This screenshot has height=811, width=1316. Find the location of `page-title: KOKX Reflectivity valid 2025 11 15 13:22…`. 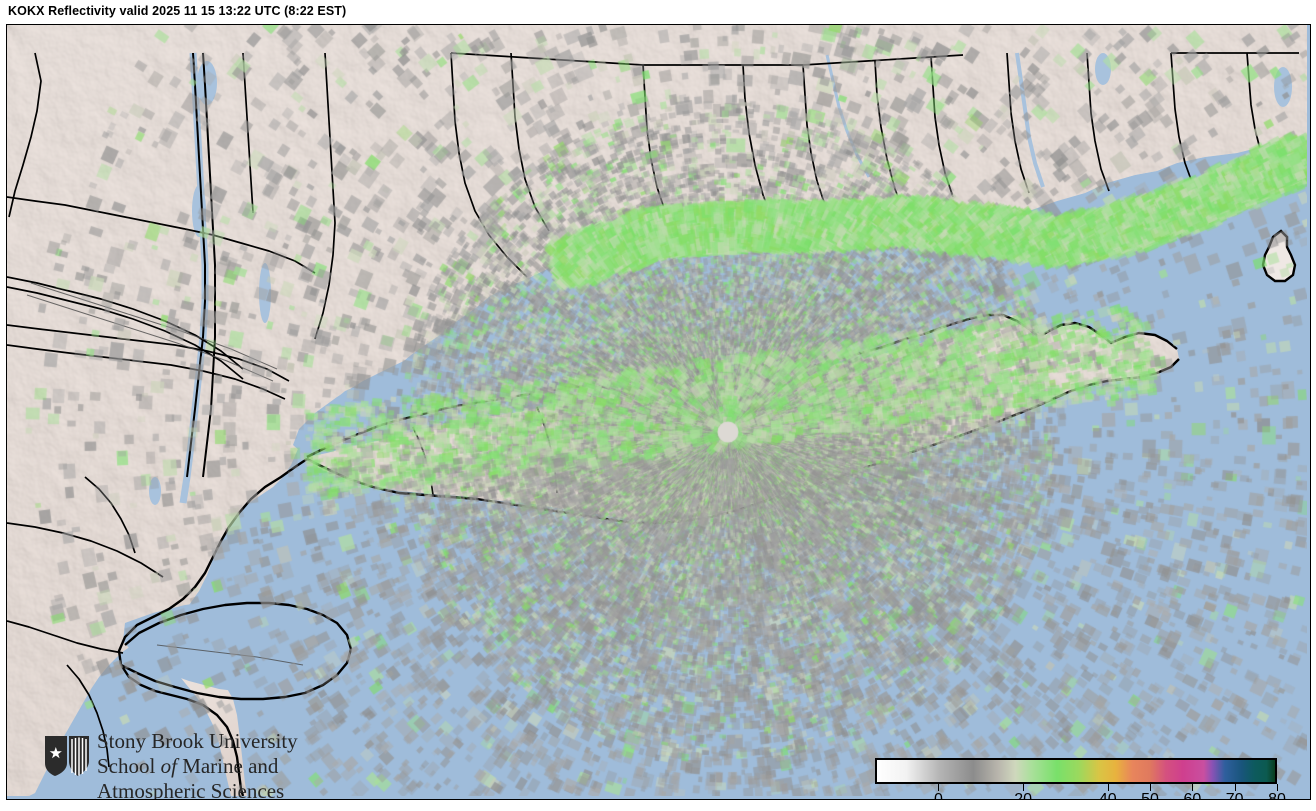

page-title: KOKX Reflectivity valid 2025 11 15 13:22… is located at coordinates (177, 11).